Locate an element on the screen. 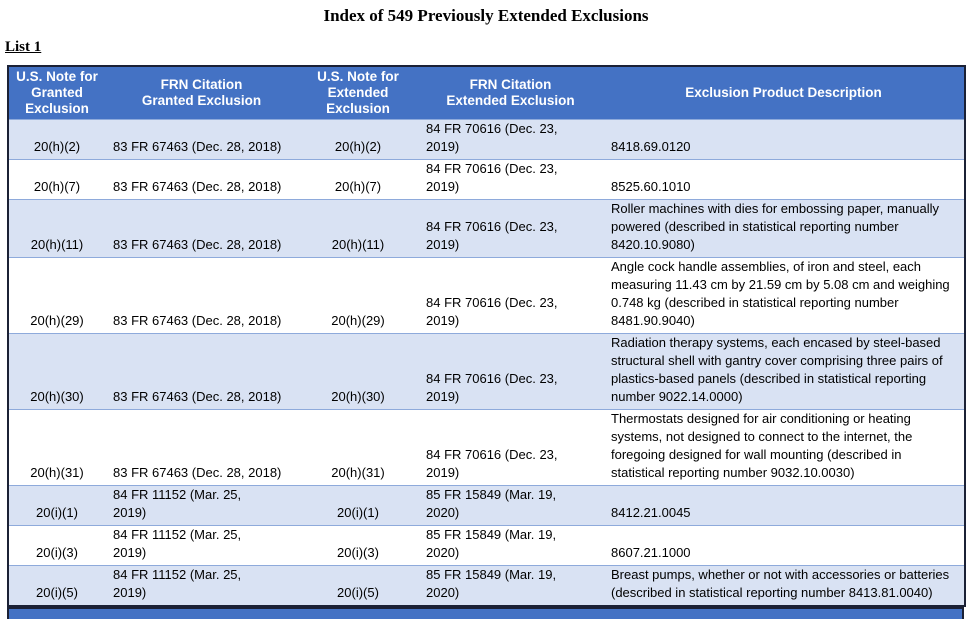 The height and width of the screenshot is (621, 972). granted-note-cell: 20(h)(31) is located at coordinates (57, 472).